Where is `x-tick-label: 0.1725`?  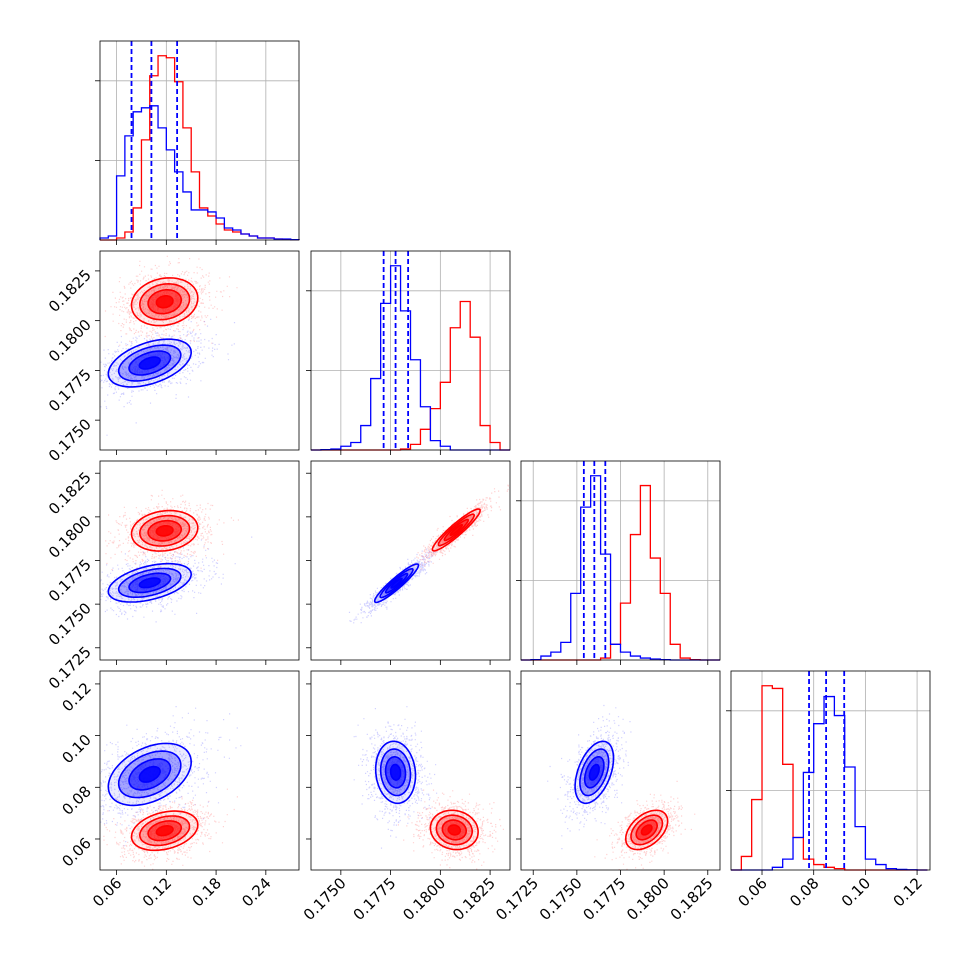
x-tick-label: 0.1725 is located at coordinates (517, 899).